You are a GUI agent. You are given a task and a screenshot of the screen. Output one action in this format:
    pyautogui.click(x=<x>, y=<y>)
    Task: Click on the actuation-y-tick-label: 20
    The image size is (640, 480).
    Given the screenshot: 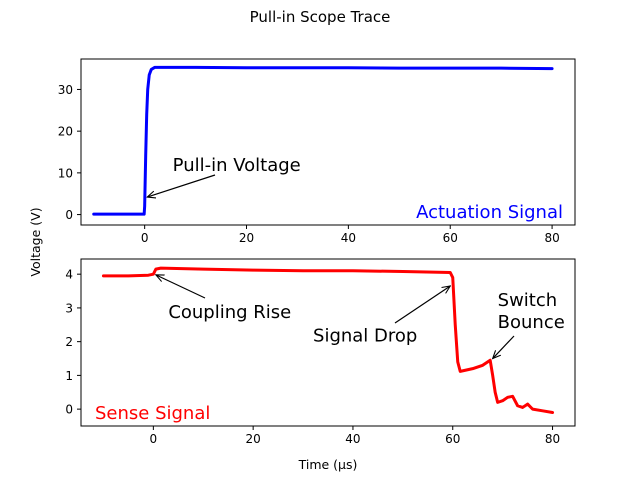 What is the action you would take?
    pyautogui.click(x=65, y=132)
    